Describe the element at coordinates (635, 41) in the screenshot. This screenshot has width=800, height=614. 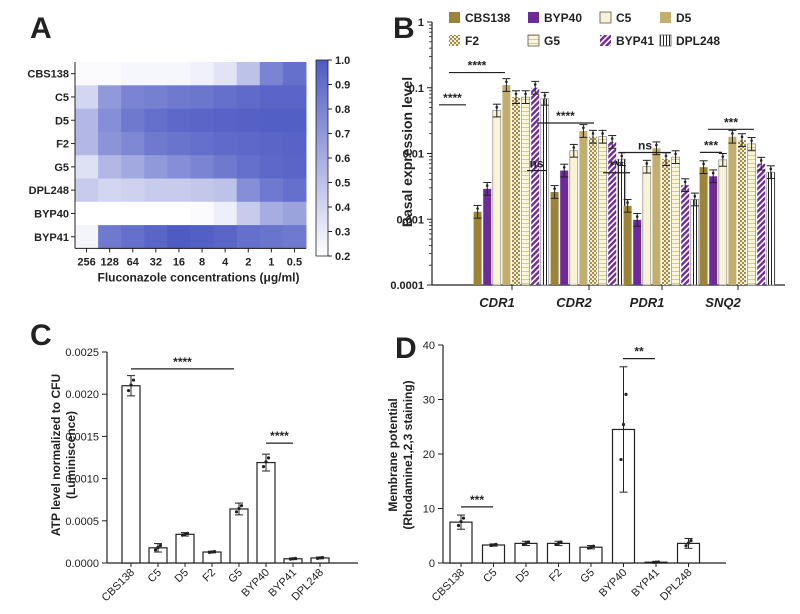
I see `b-legend-label: BYP41` at that location.